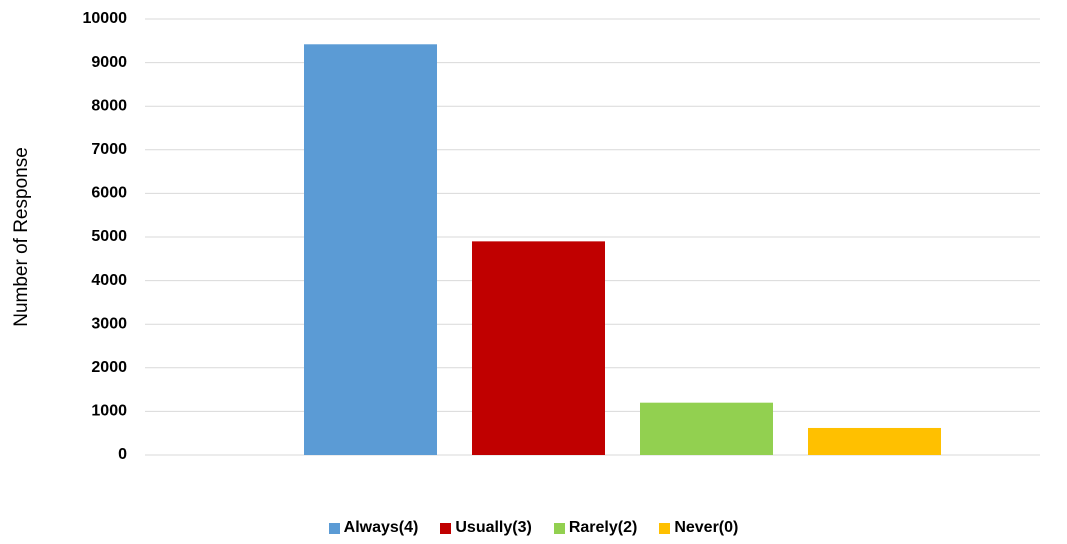 Image resolution: width=1067 pixels, height=544 pixels. Describe the element at coordinates (109, 367) in the screenshot. I see `y-tick-label: 2000` at that location.